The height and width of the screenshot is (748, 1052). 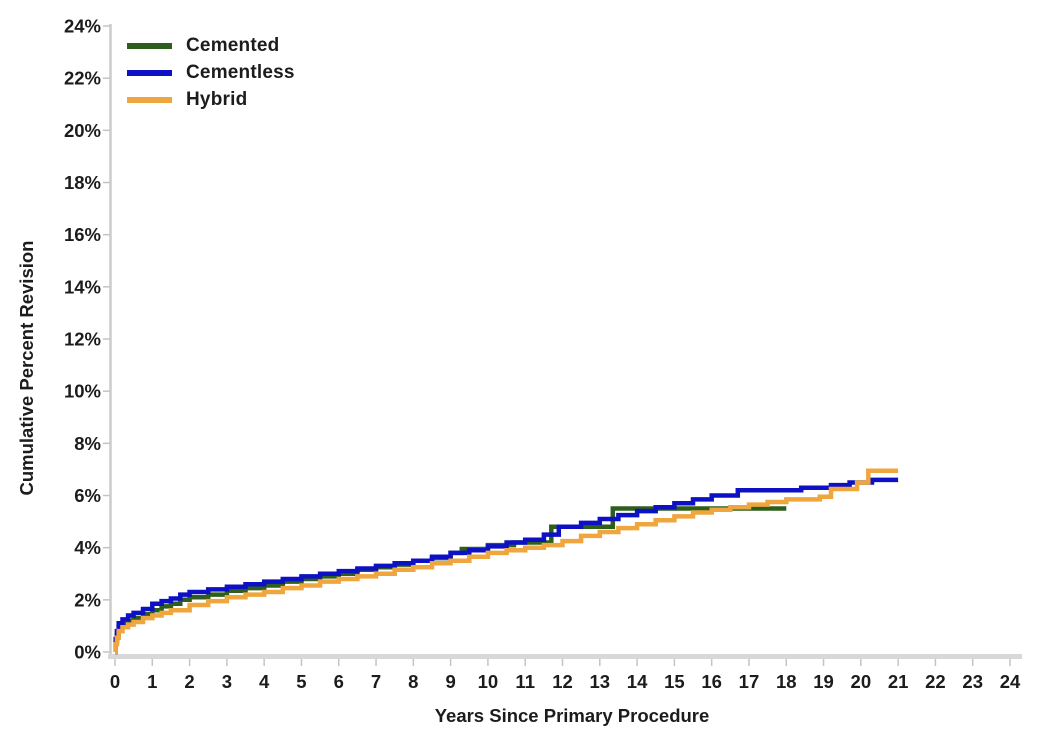 I want to click on x-tick-label: 11, so click(x=525, y=681).